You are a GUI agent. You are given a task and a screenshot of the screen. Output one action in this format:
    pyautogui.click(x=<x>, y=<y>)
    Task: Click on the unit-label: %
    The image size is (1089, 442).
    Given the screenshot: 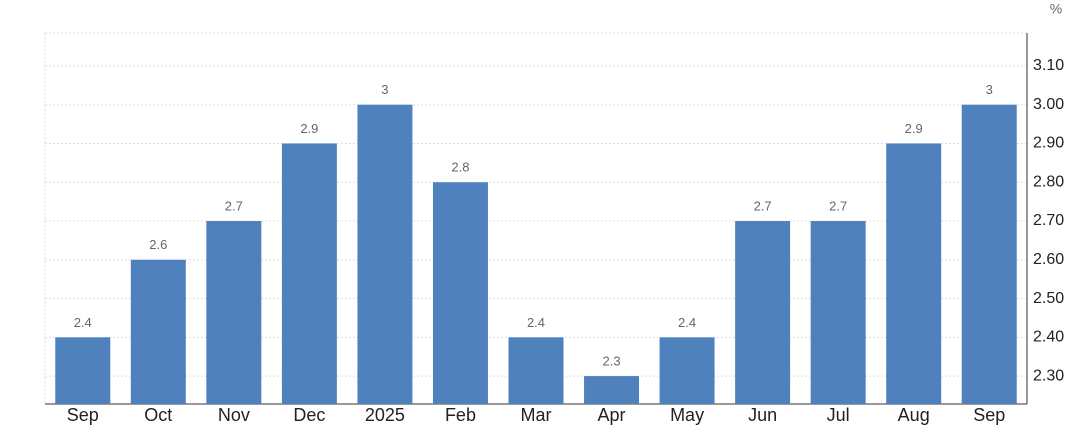 What is the action you would take?
    pyautogui.click(x=1056, y=9)
    